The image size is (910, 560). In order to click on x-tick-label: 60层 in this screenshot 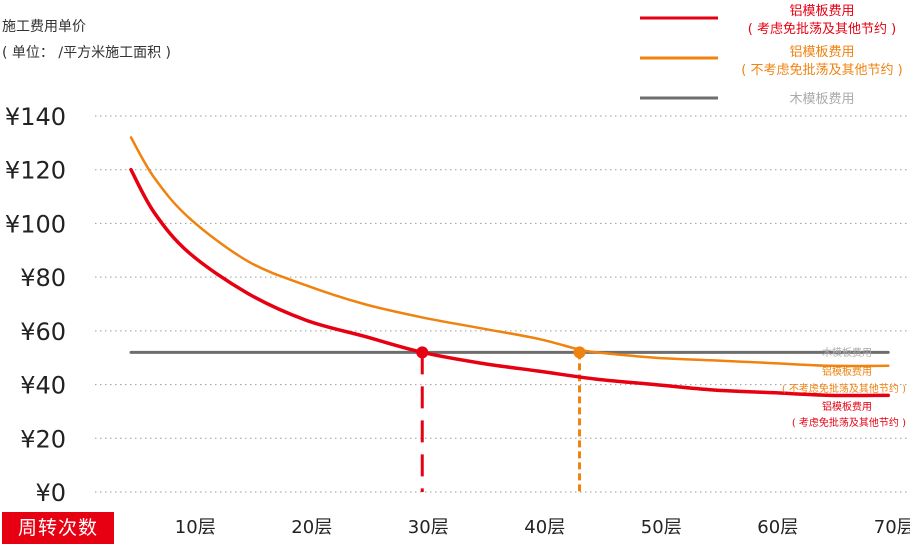, I will do `click(777, 527)`.